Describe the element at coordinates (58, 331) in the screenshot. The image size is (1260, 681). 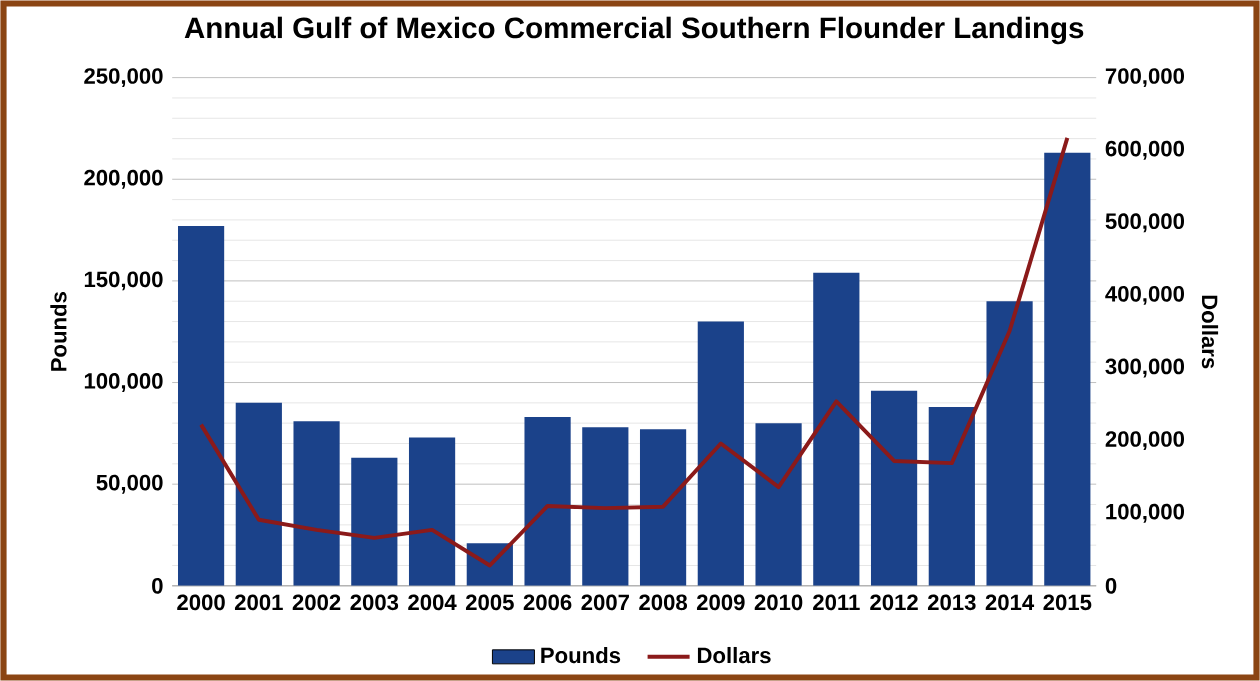
I see `y-axis-title: Pounds` at that location.